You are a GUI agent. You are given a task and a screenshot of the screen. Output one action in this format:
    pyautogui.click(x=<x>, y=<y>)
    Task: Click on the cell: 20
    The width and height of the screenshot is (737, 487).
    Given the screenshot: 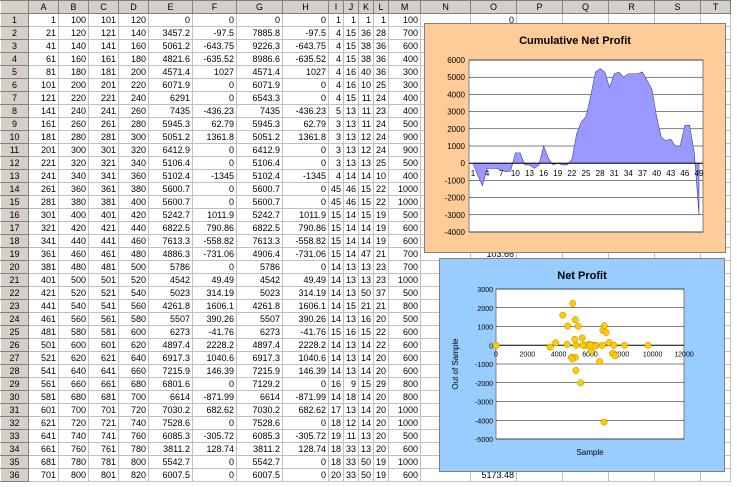 What is the action you would take?
    pyautogui.click(x=336, y=475)
    